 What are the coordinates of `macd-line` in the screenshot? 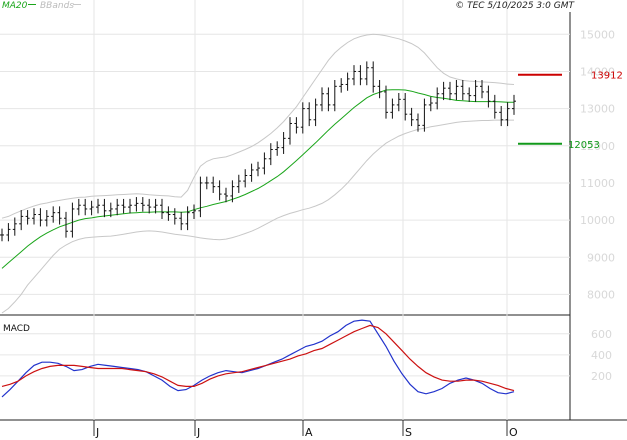 It's located at (258, 358).